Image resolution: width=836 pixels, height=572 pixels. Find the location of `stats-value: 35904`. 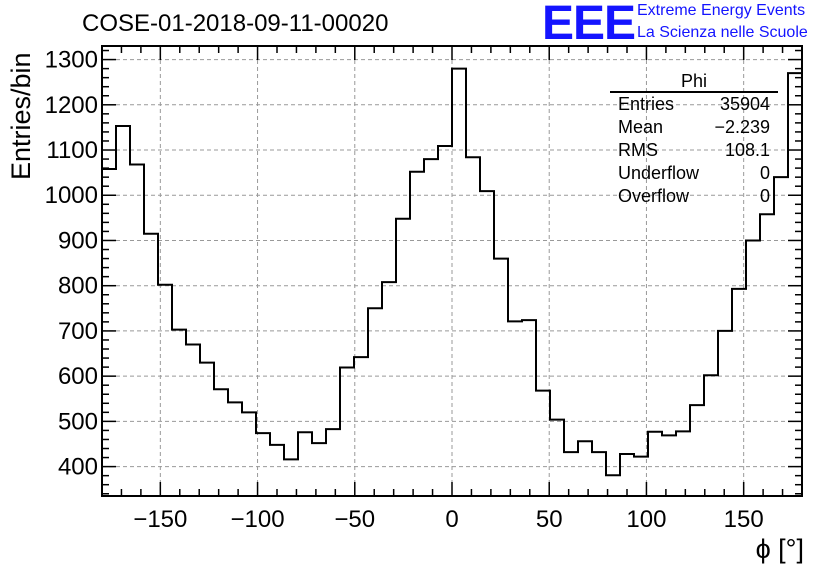

stats-value: 35904 is located at coordinates (744, 104).